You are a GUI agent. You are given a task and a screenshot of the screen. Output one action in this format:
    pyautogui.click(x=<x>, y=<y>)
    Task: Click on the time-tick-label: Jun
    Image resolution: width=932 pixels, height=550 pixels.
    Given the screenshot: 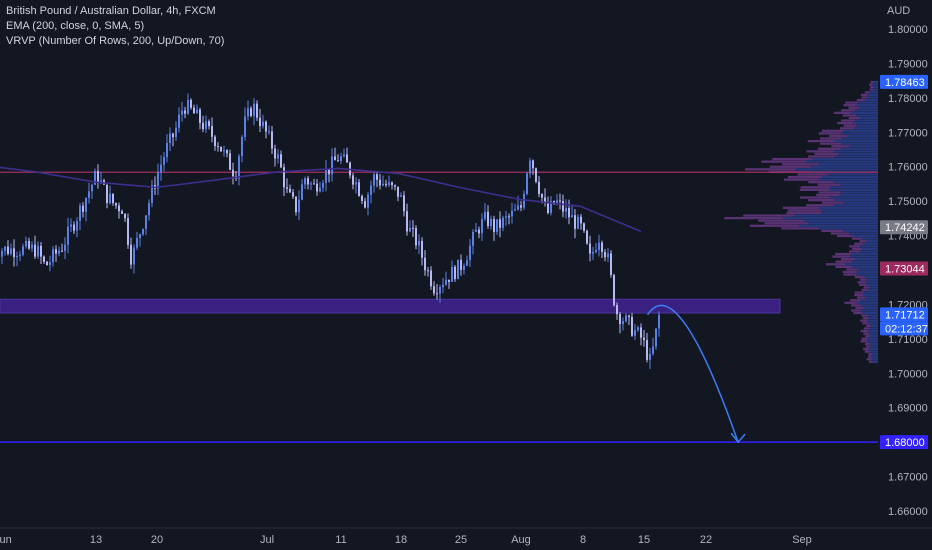 What is the action you would take?
    pyautogui.click(x=6, y=540)
    